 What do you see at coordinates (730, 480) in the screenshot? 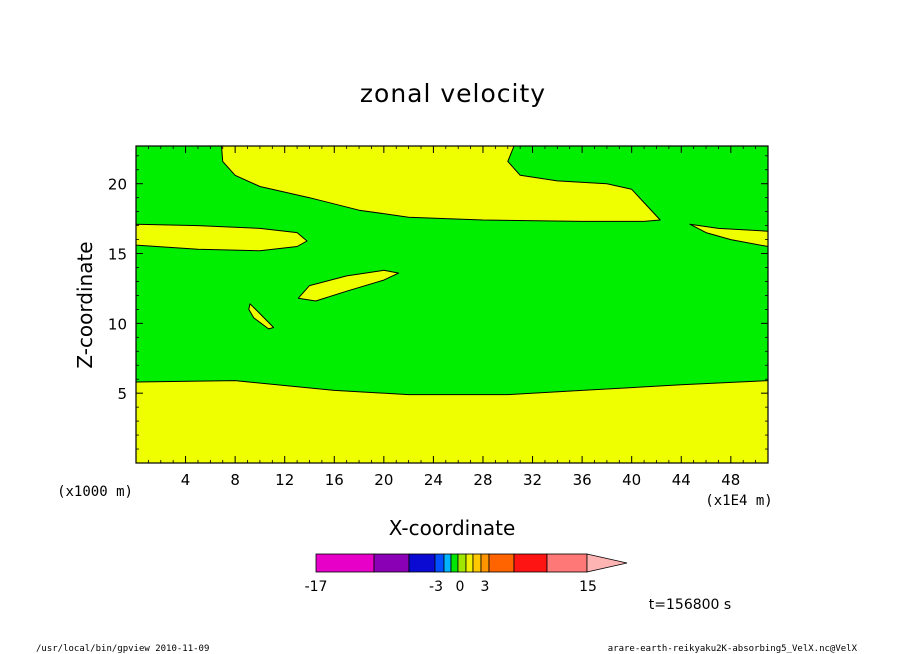
I see `x-tick-label: 48` at bounding box center [730, 480].